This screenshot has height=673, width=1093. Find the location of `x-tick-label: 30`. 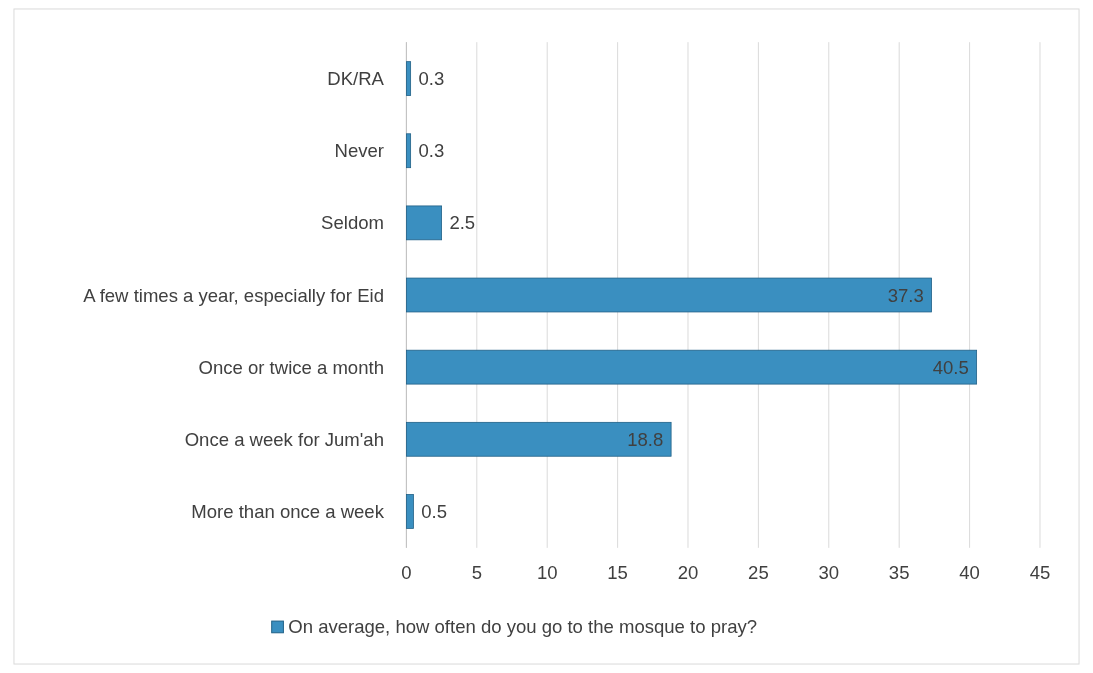

x-tick-label: 30 is located at coordinates (829, 573).